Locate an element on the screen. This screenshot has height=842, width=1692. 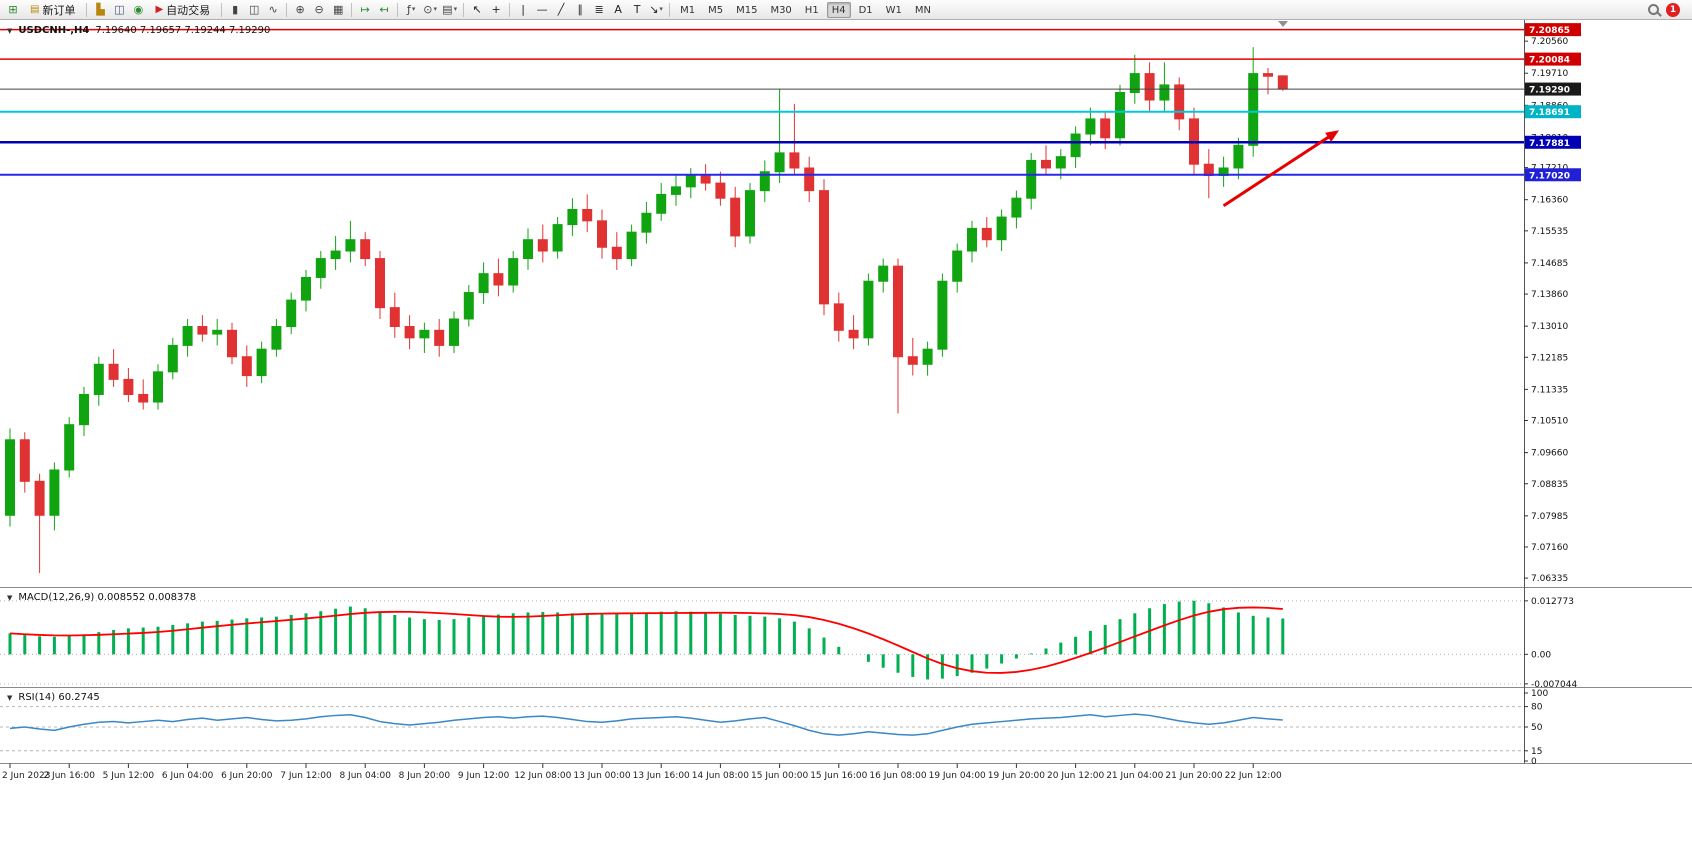
fibonacci-icon: ≣ is located at coordinates (599, 9).